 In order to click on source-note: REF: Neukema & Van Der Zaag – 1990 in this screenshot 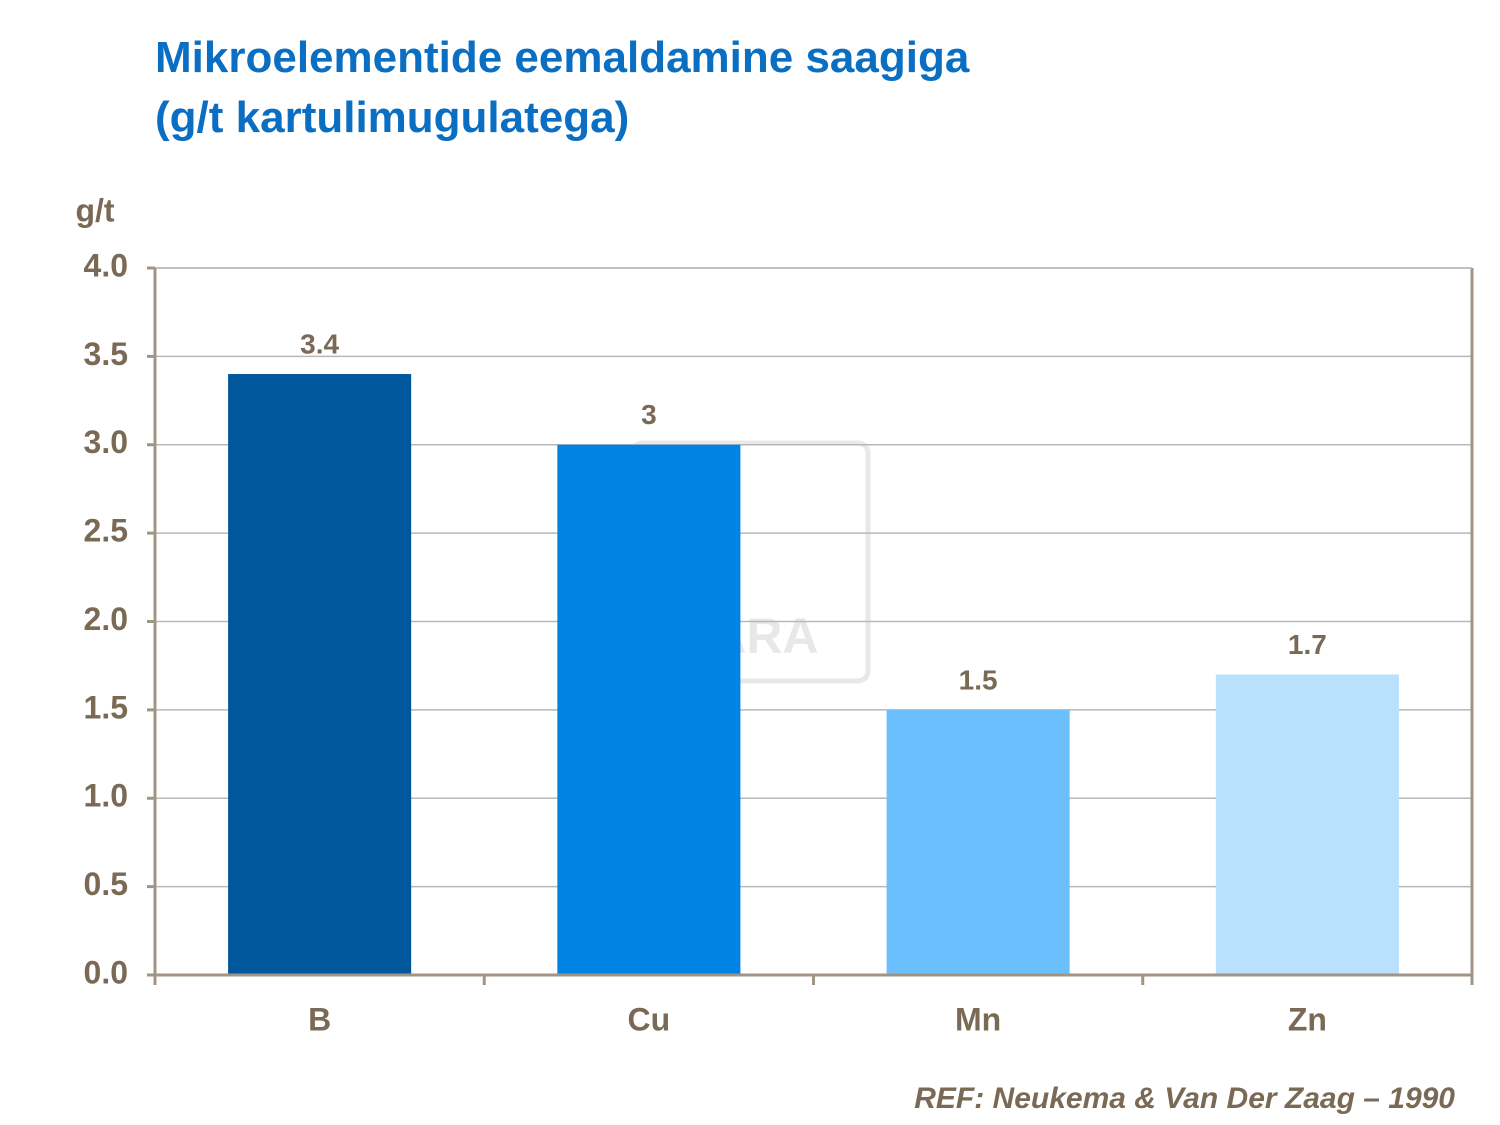, I will do `click(1184, 1098)`.